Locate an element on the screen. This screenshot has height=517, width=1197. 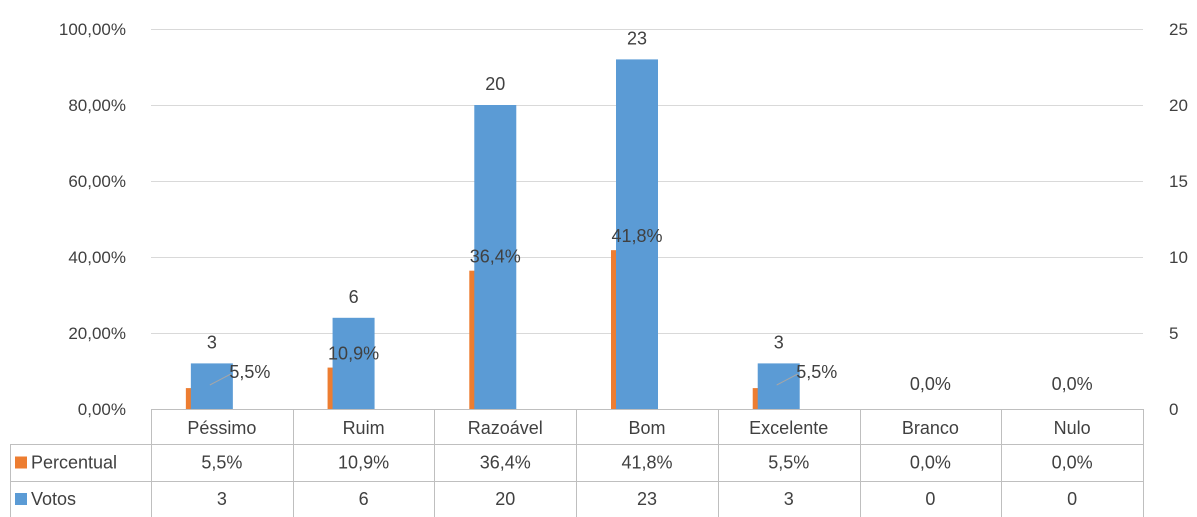
data-label-percentual: 41,8% is located at coordinates (636, 236).